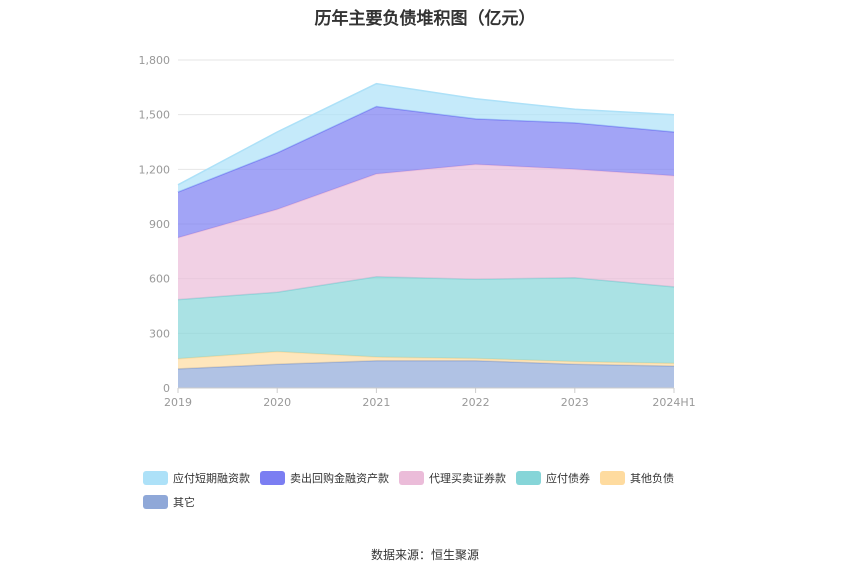  Describe the element at coordinates (178, 402) in the screenshot. I see `x-tick-label: 2019` at that location.